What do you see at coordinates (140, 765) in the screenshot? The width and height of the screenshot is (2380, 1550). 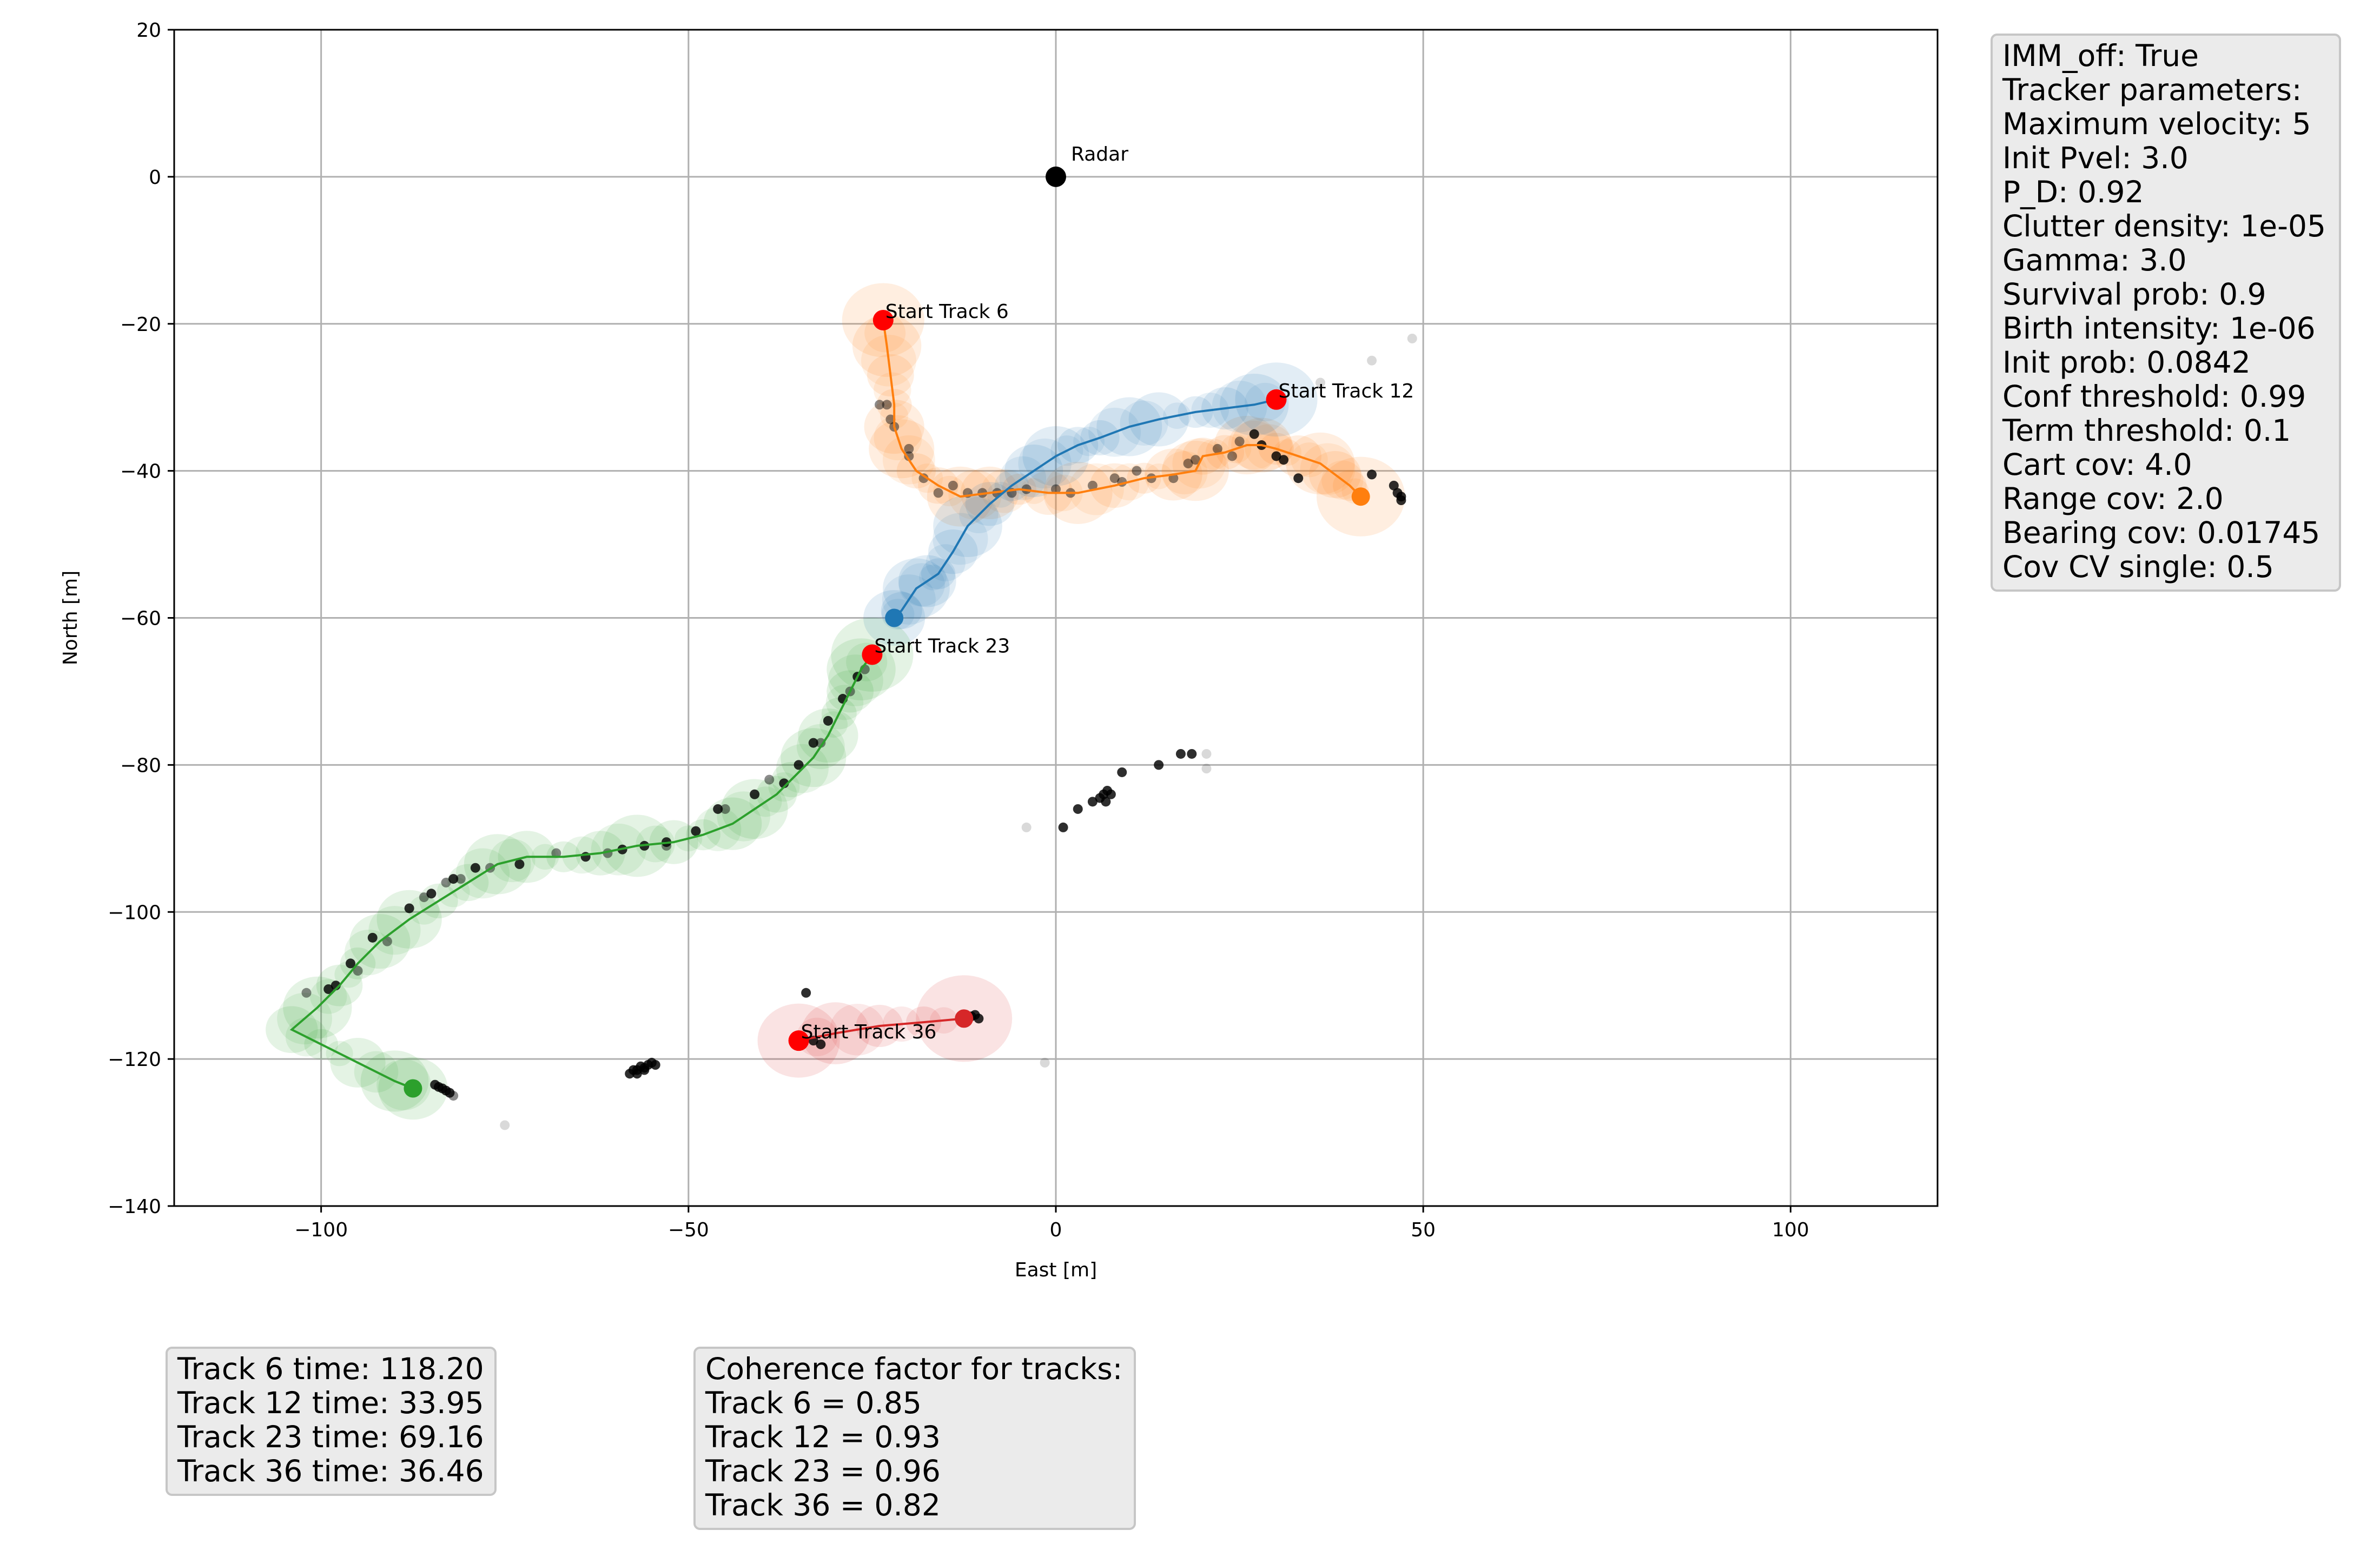 I see `y-tick-label: −80` at bounding box center [140, 765].